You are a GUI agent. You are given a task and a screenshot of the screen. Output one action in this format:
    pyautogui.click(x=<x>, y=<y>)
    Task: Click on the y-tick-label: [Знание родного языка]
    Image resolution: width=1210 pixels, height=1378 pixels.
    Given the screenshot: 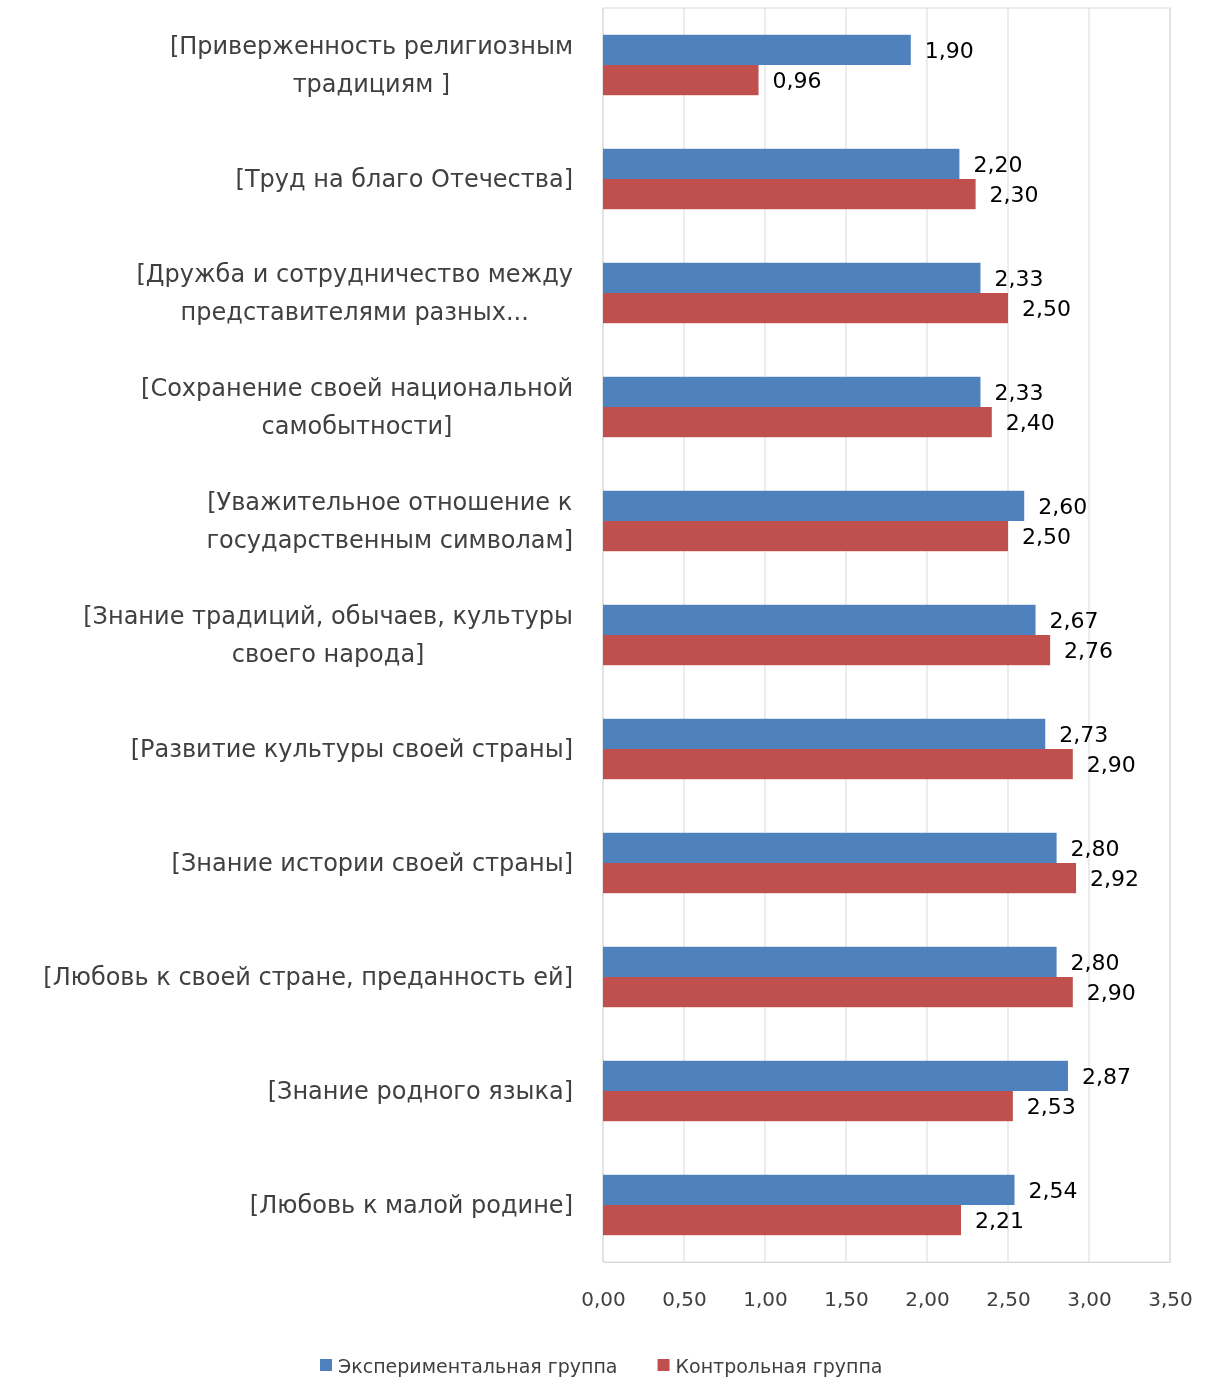 What is the action you would take?
    pyautogui.click(x=420, y=1091)
    